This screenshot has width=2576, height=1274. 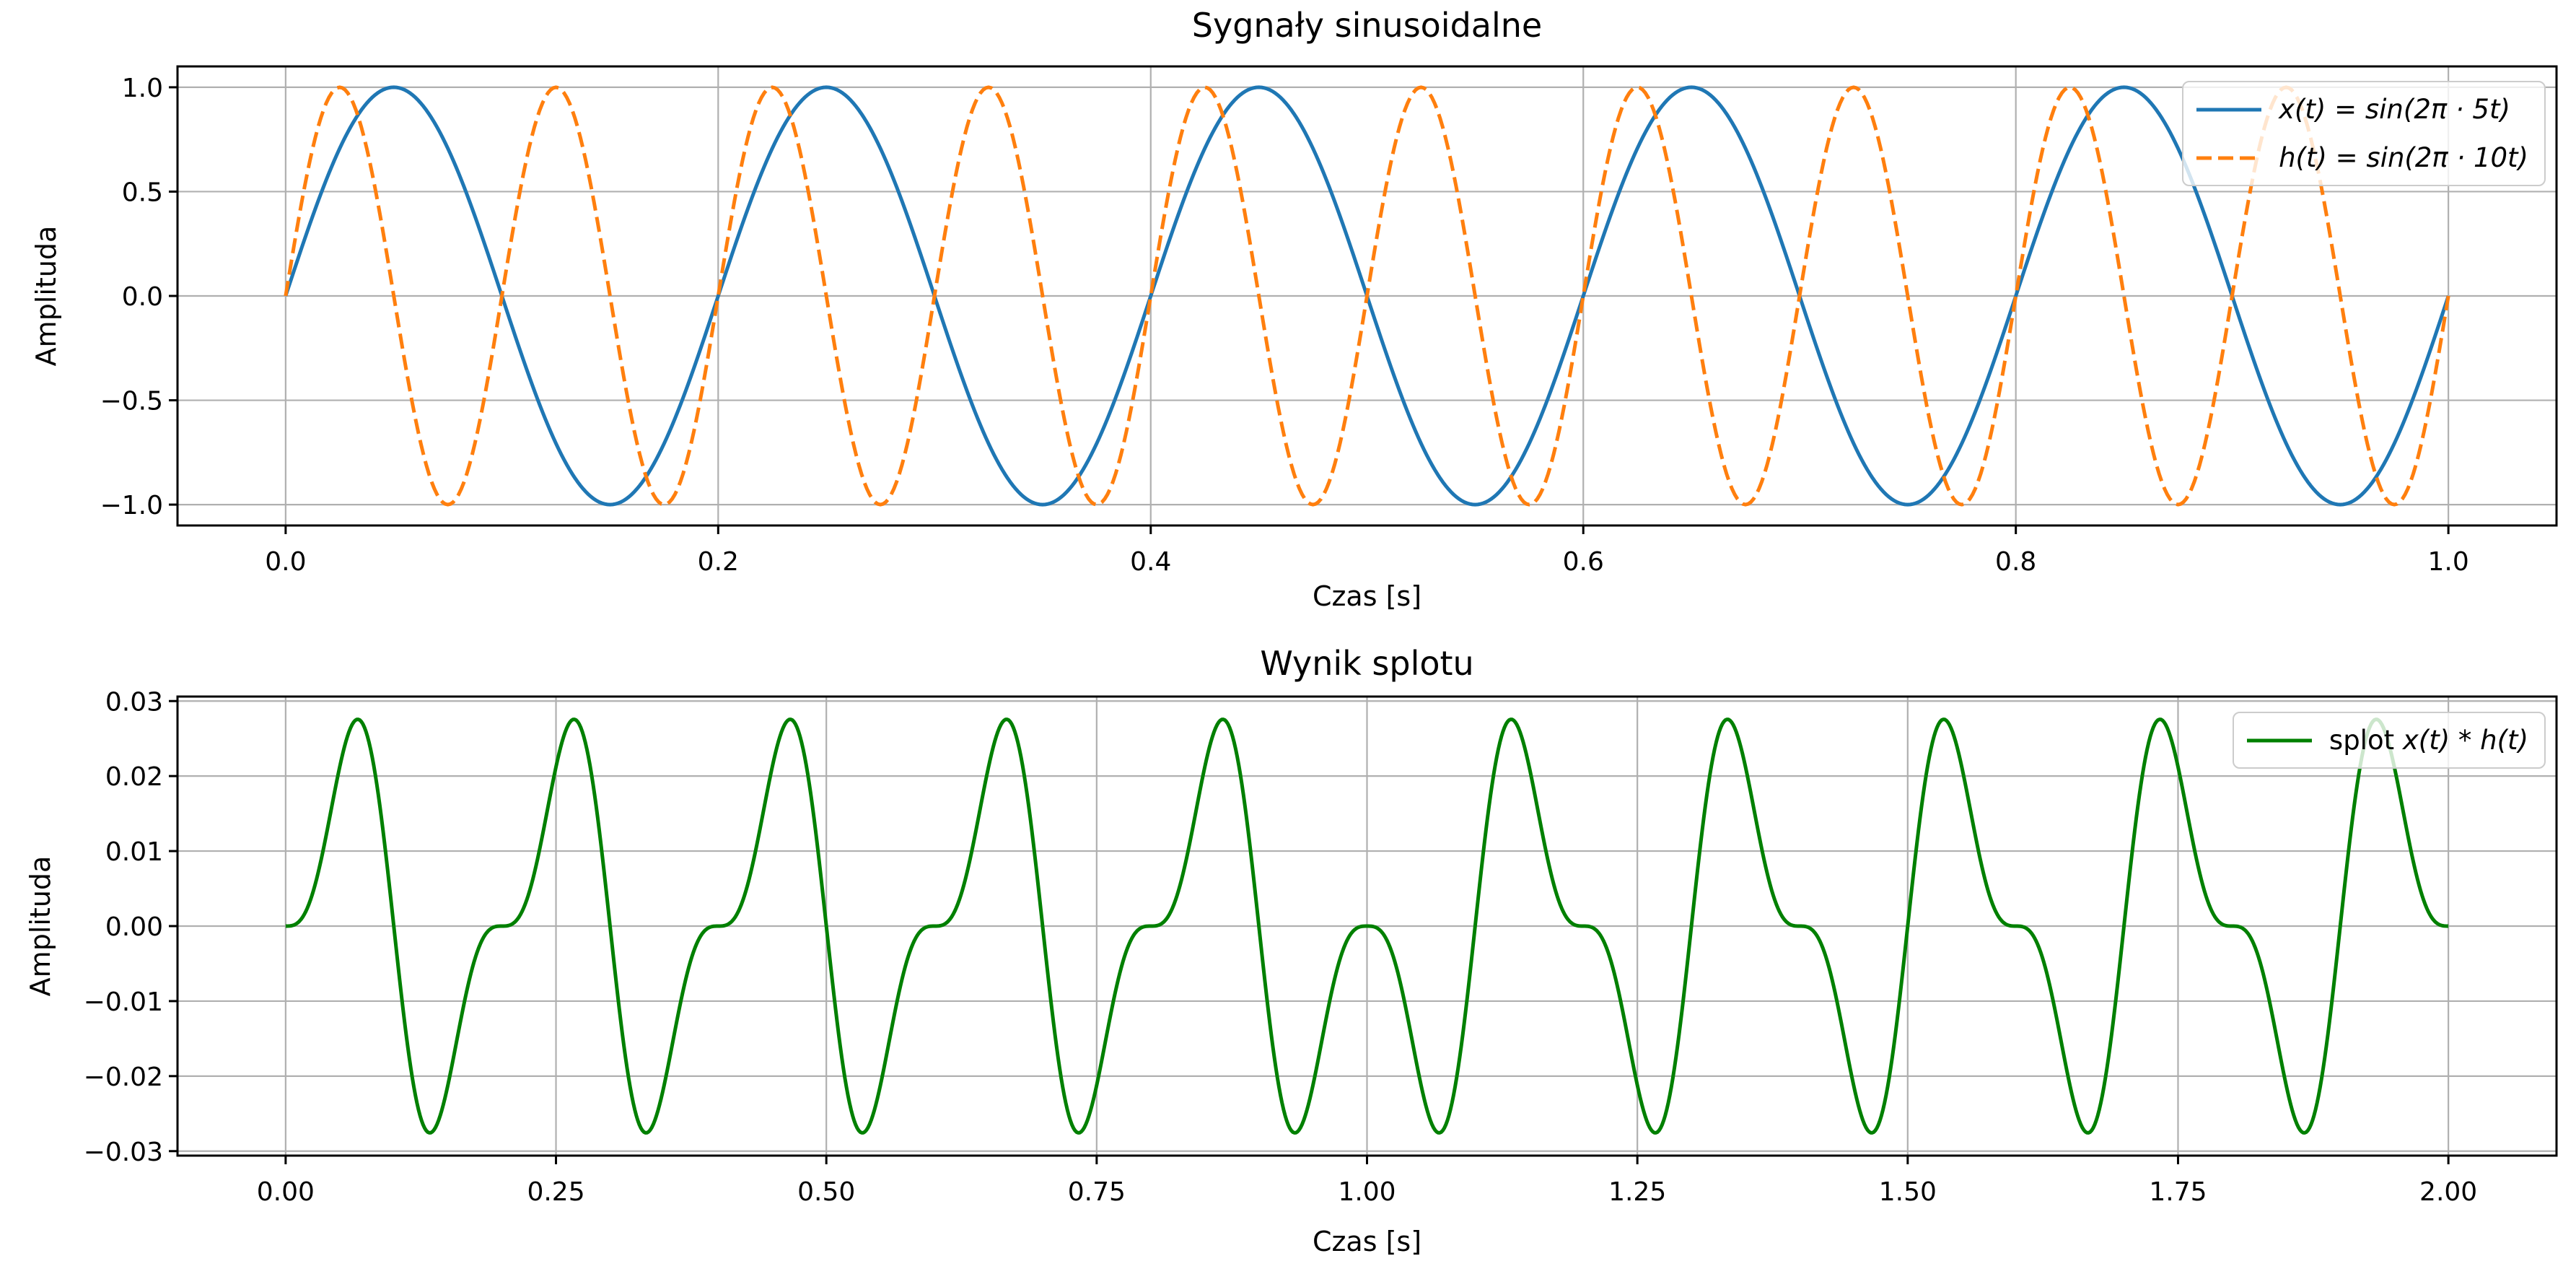 I want to click on legend-entry-splot: splot x(t) * h(t), so click(x=2387, y=740).